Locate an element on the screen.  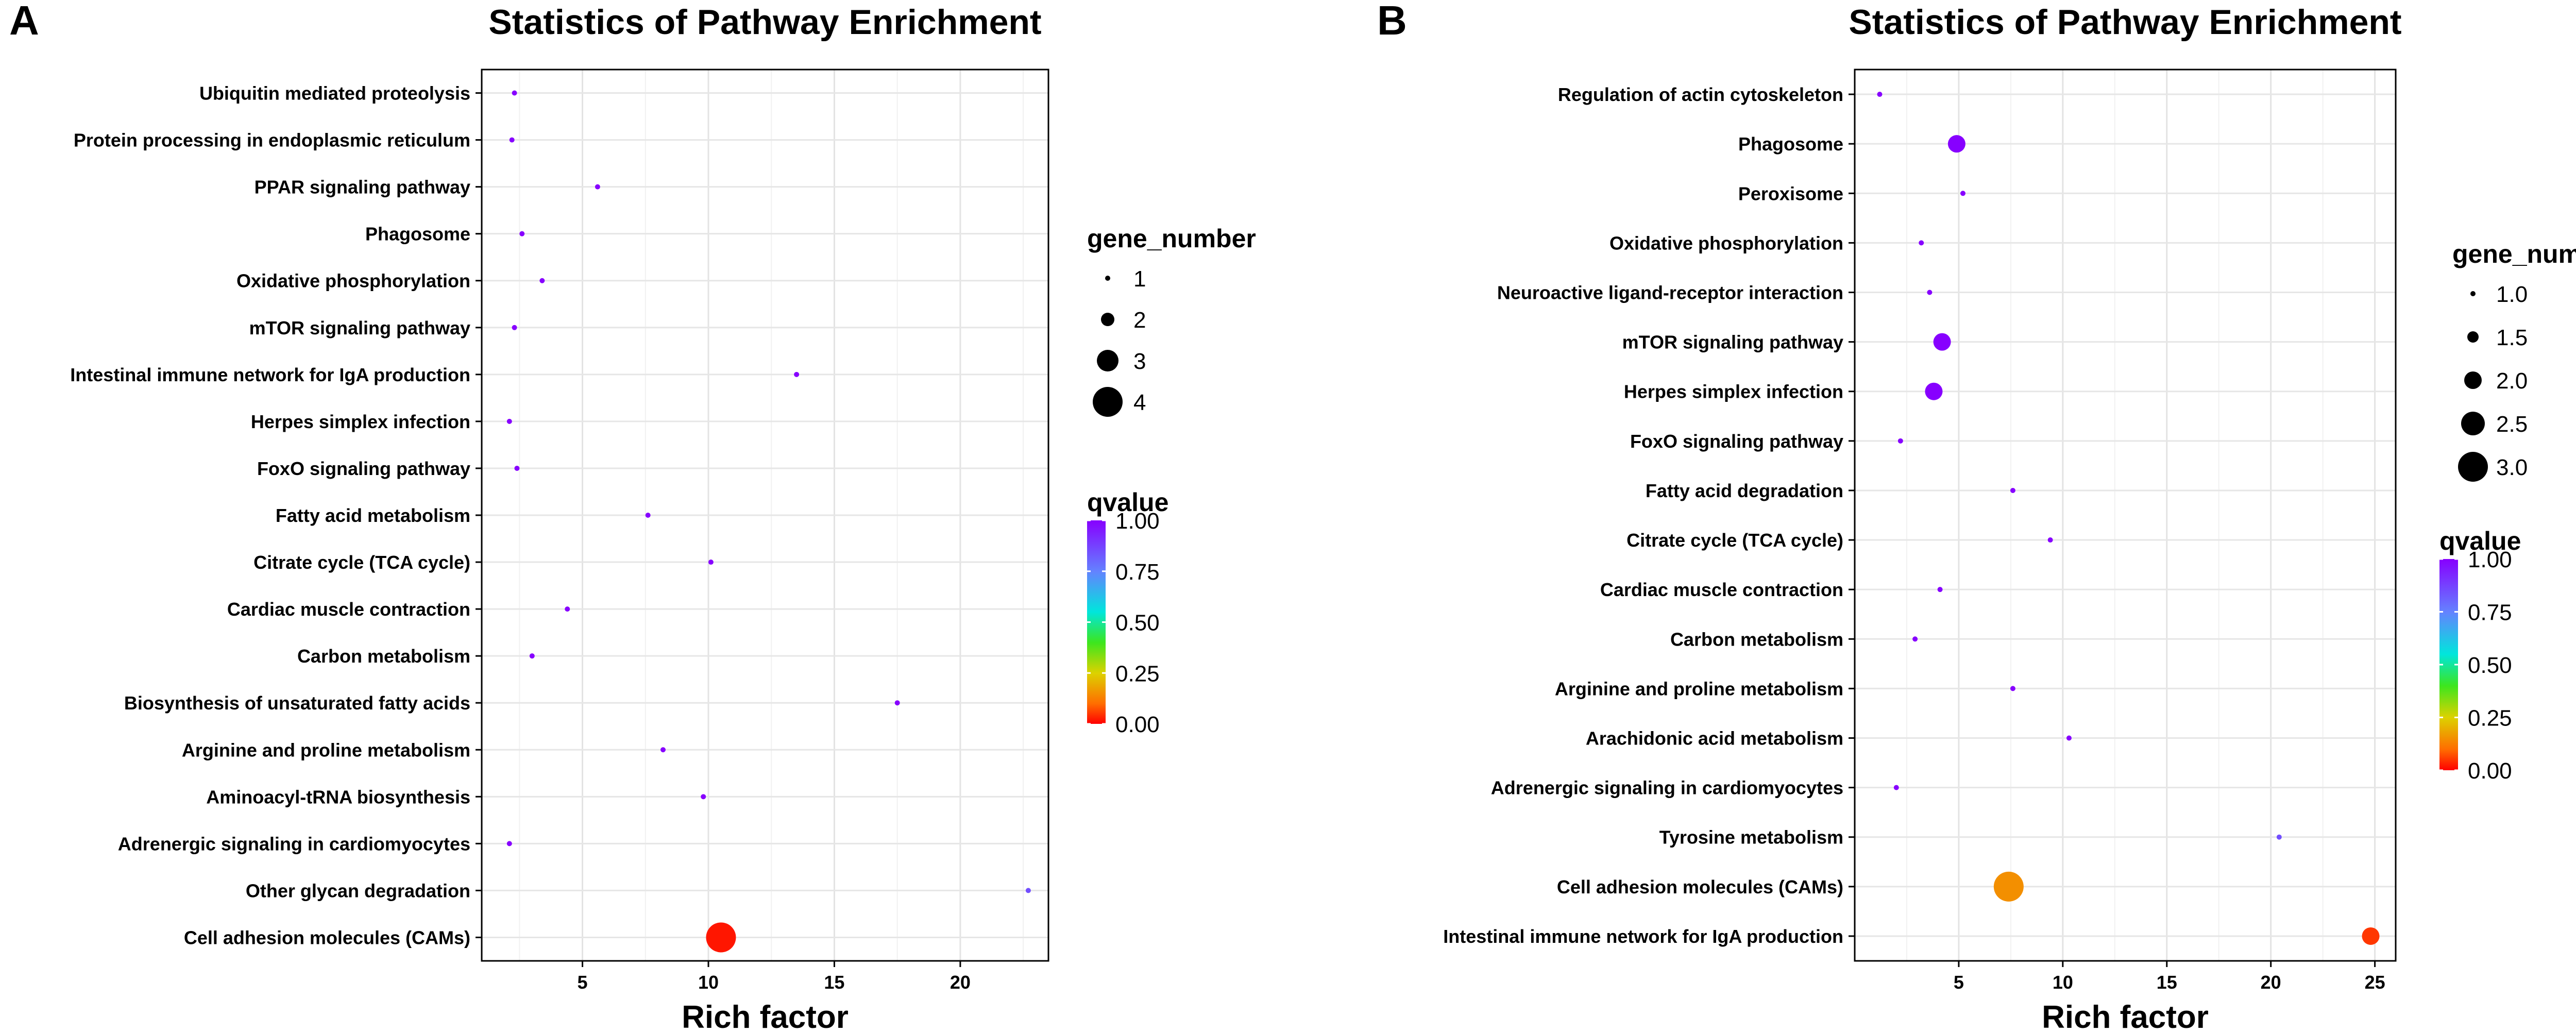
y-tick-label: Peroxisome is located at coordinates (1790, 194).